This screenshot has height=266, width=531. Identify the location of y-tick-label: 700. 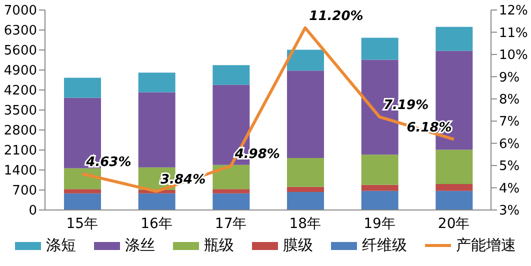
(24, 191).